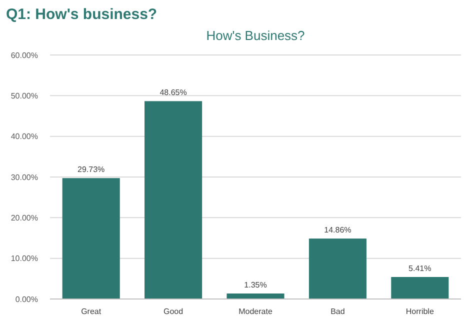  Describe the element at coordinates (26, 299) in the screenshot. I see `y-tick-label: 0.00%` at that location.